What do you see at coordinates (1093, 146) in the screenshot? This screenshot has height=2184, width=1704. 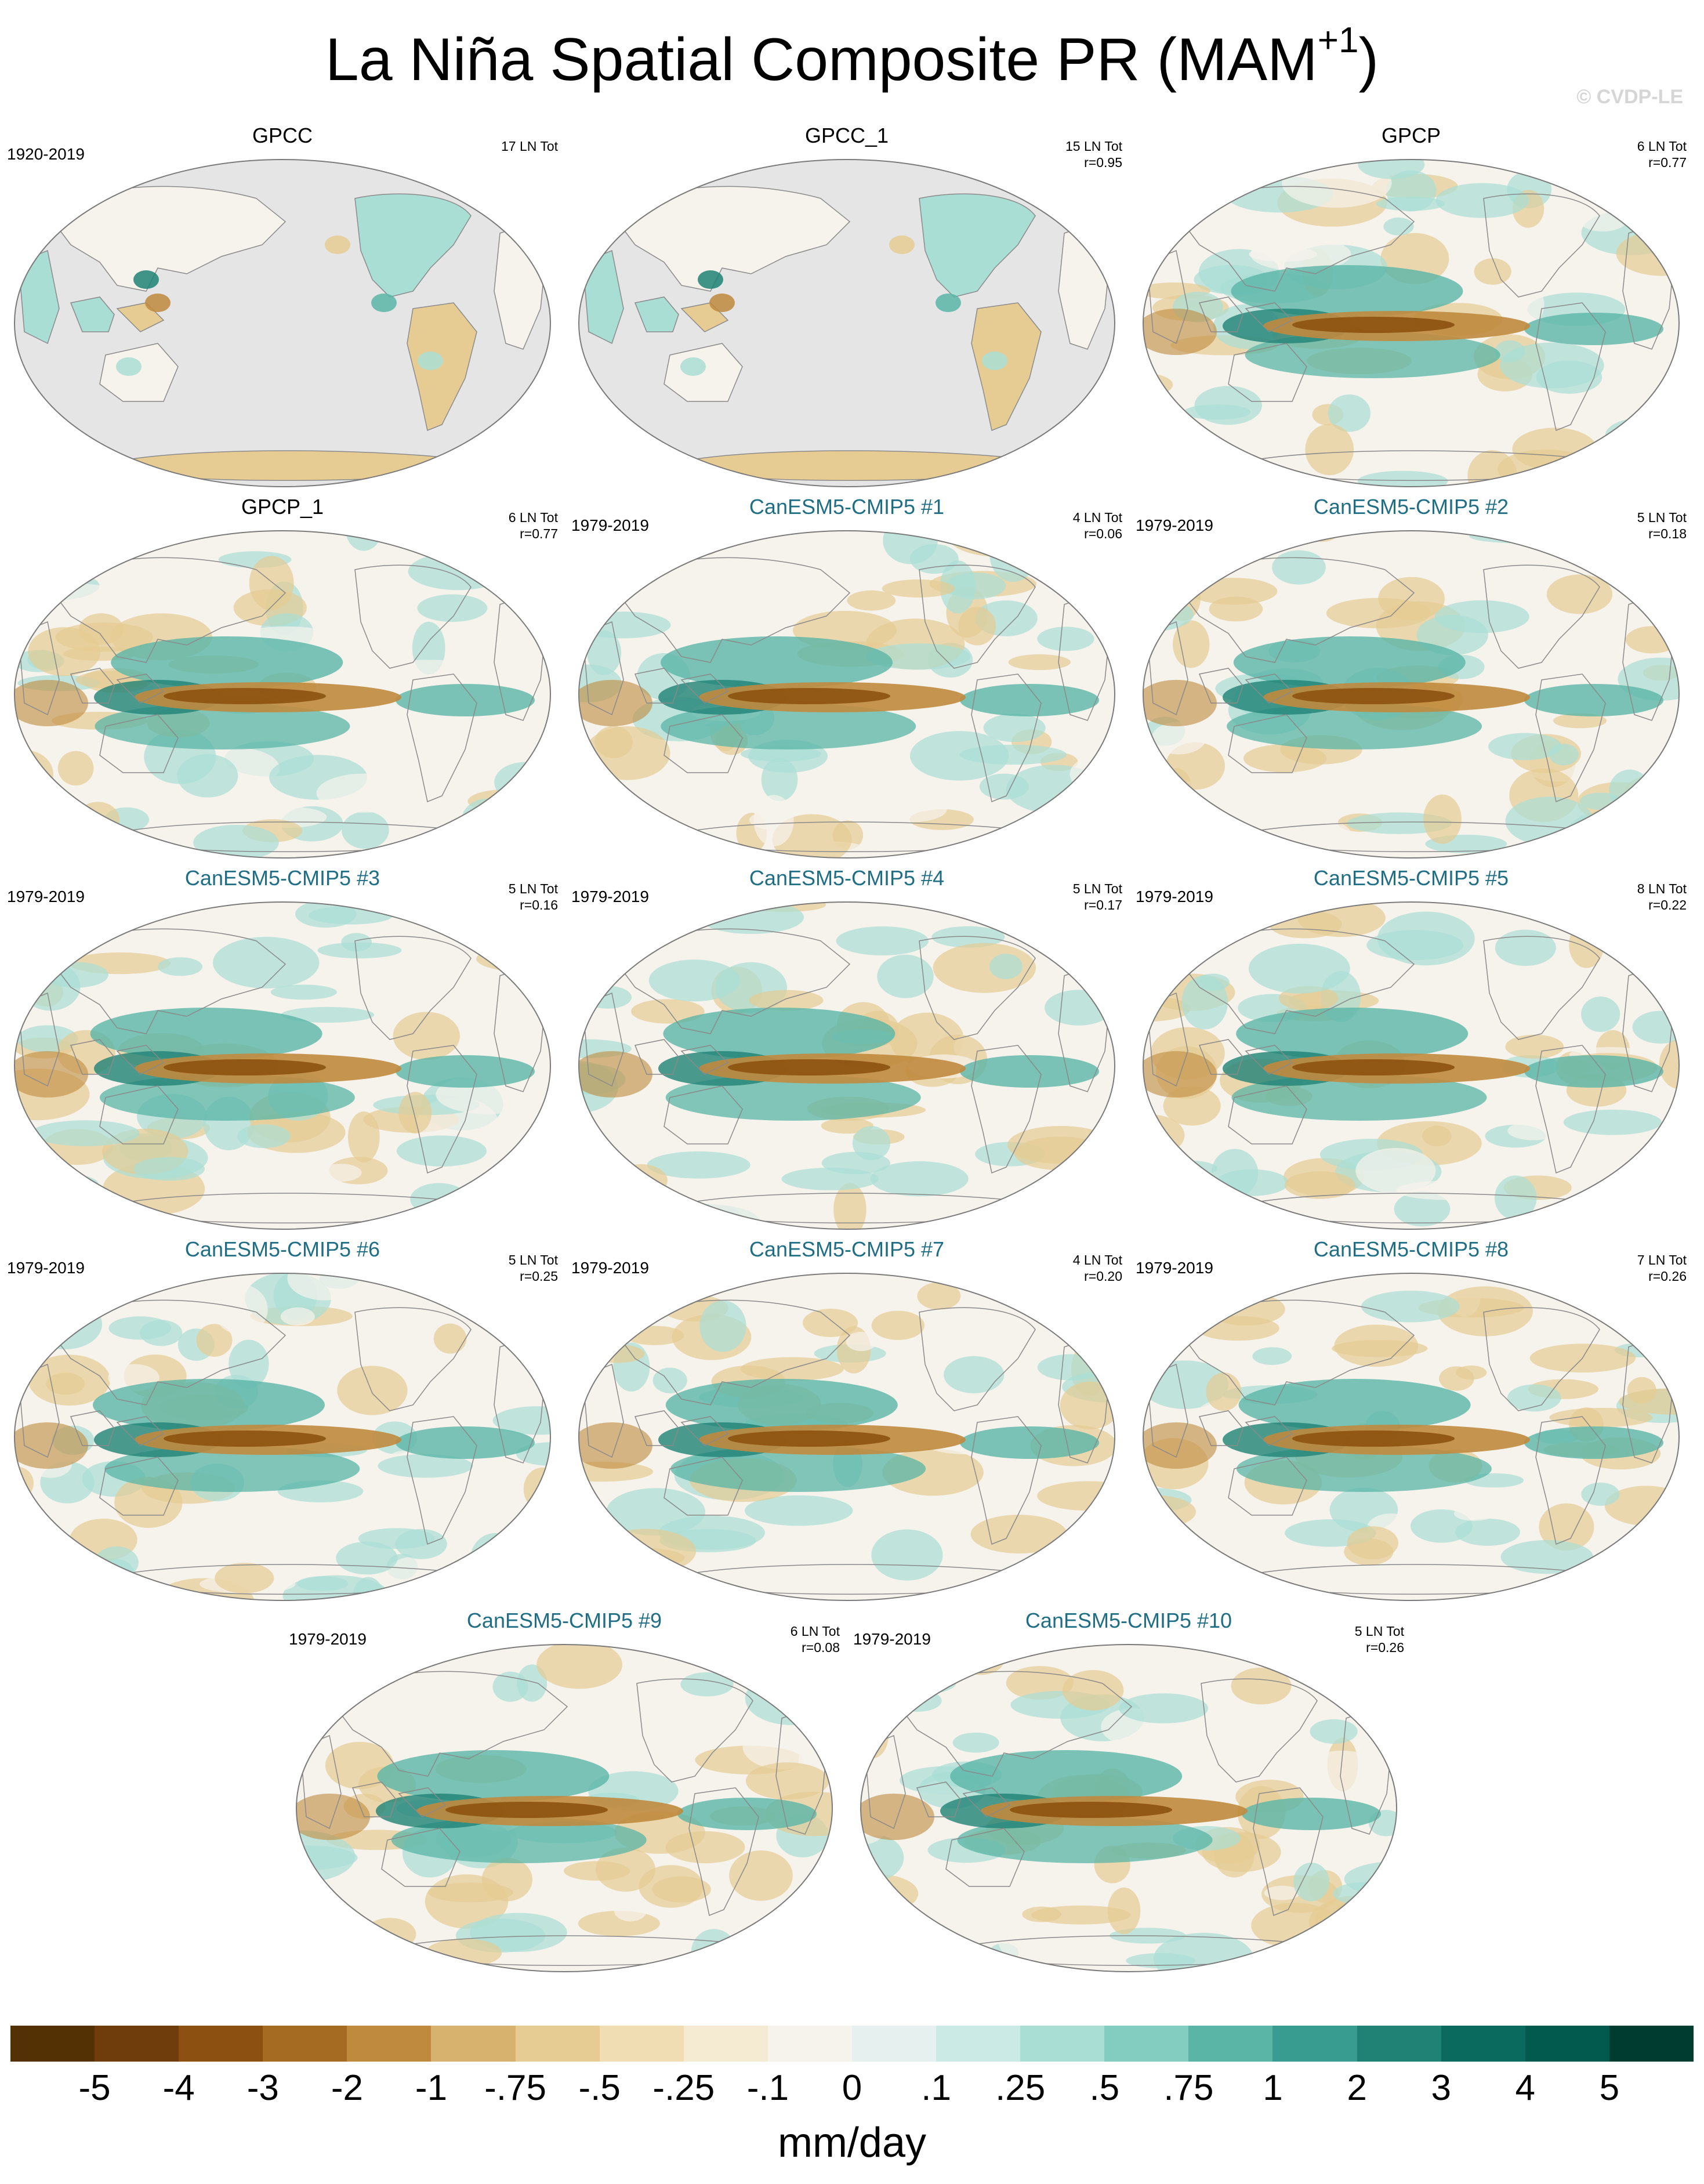 I see `event-count: 15 LN Tot` at bounding box center [1093, 146].